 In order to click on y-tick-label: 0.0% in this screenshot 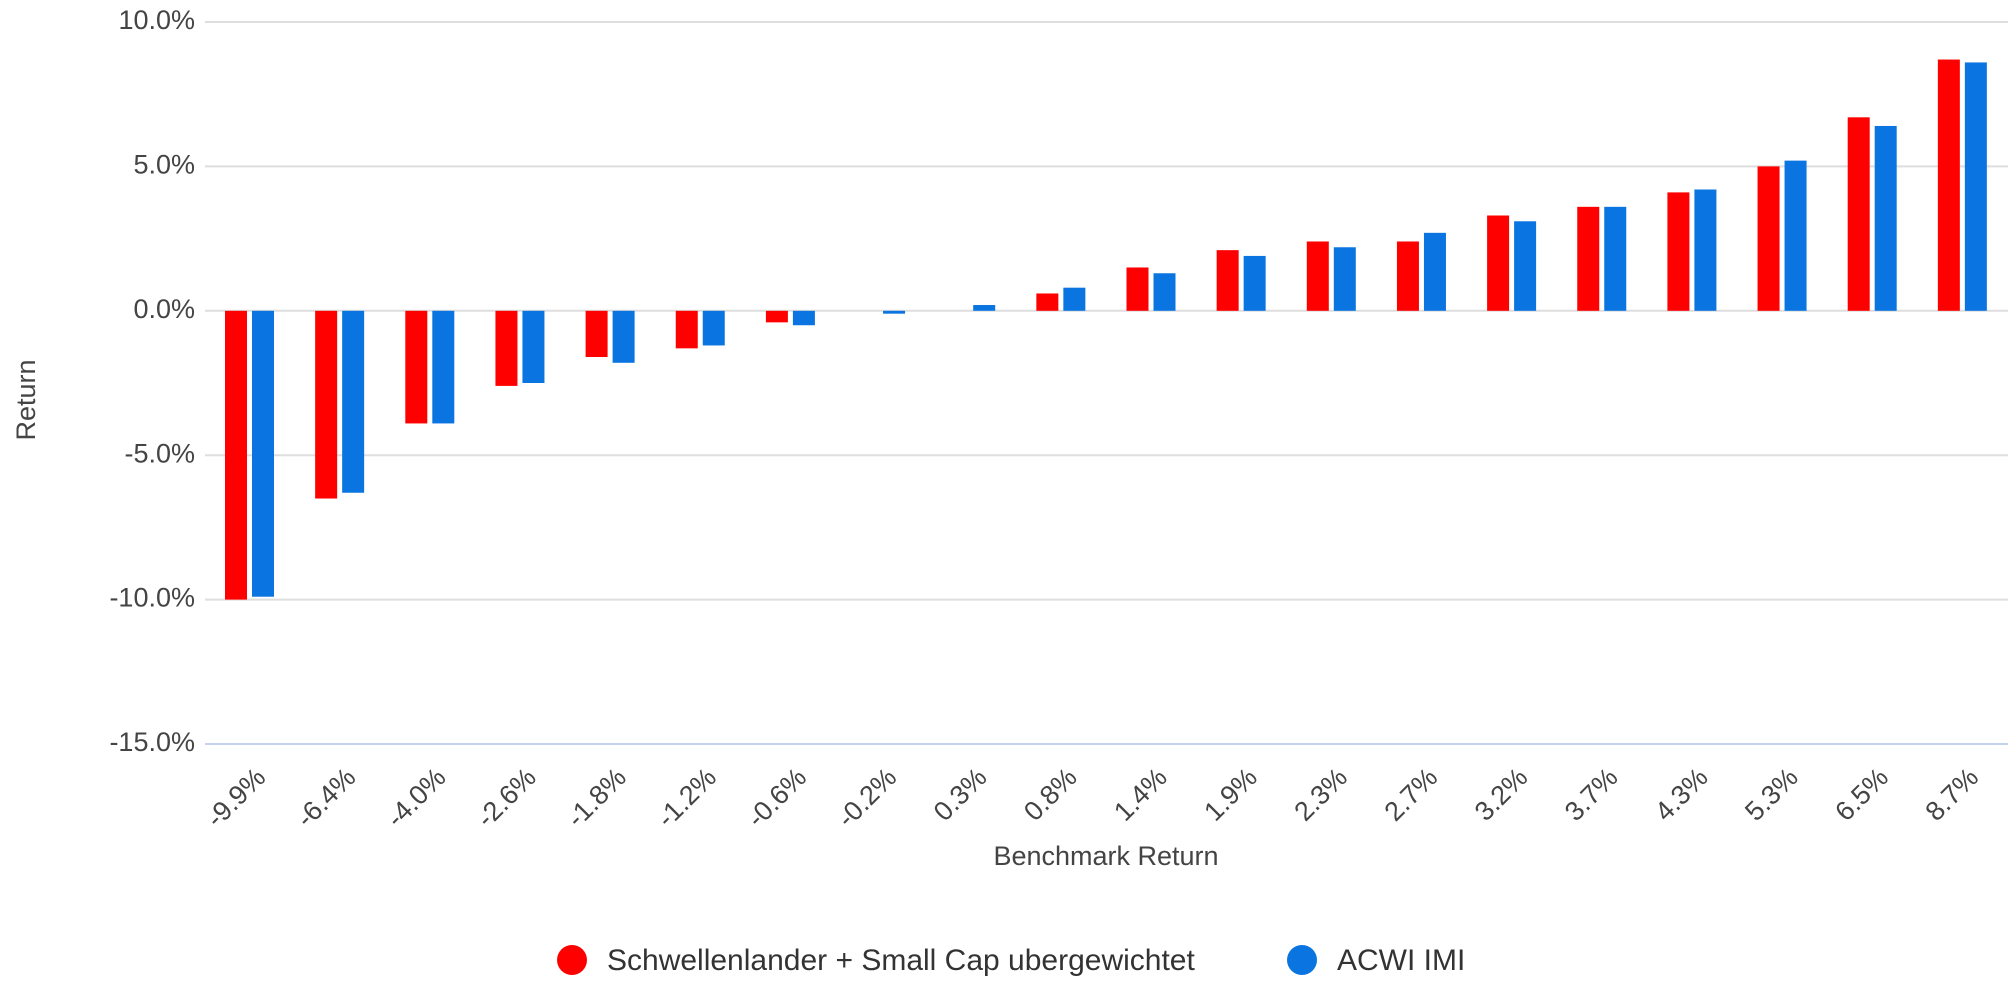, I will do `click(164, 309)`.